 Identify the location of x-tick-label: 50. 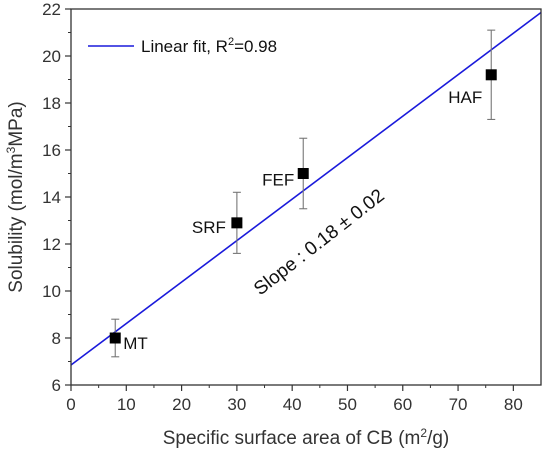
(347, 404).